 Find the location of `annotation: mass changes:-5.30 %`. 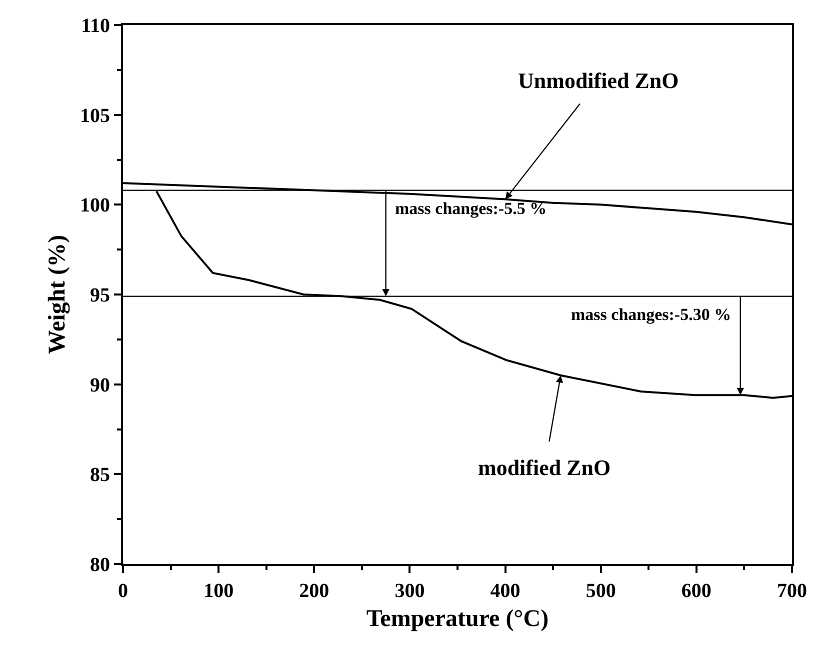

annotation: mass changes:-5.30 % is located at coordinates (651, 314).